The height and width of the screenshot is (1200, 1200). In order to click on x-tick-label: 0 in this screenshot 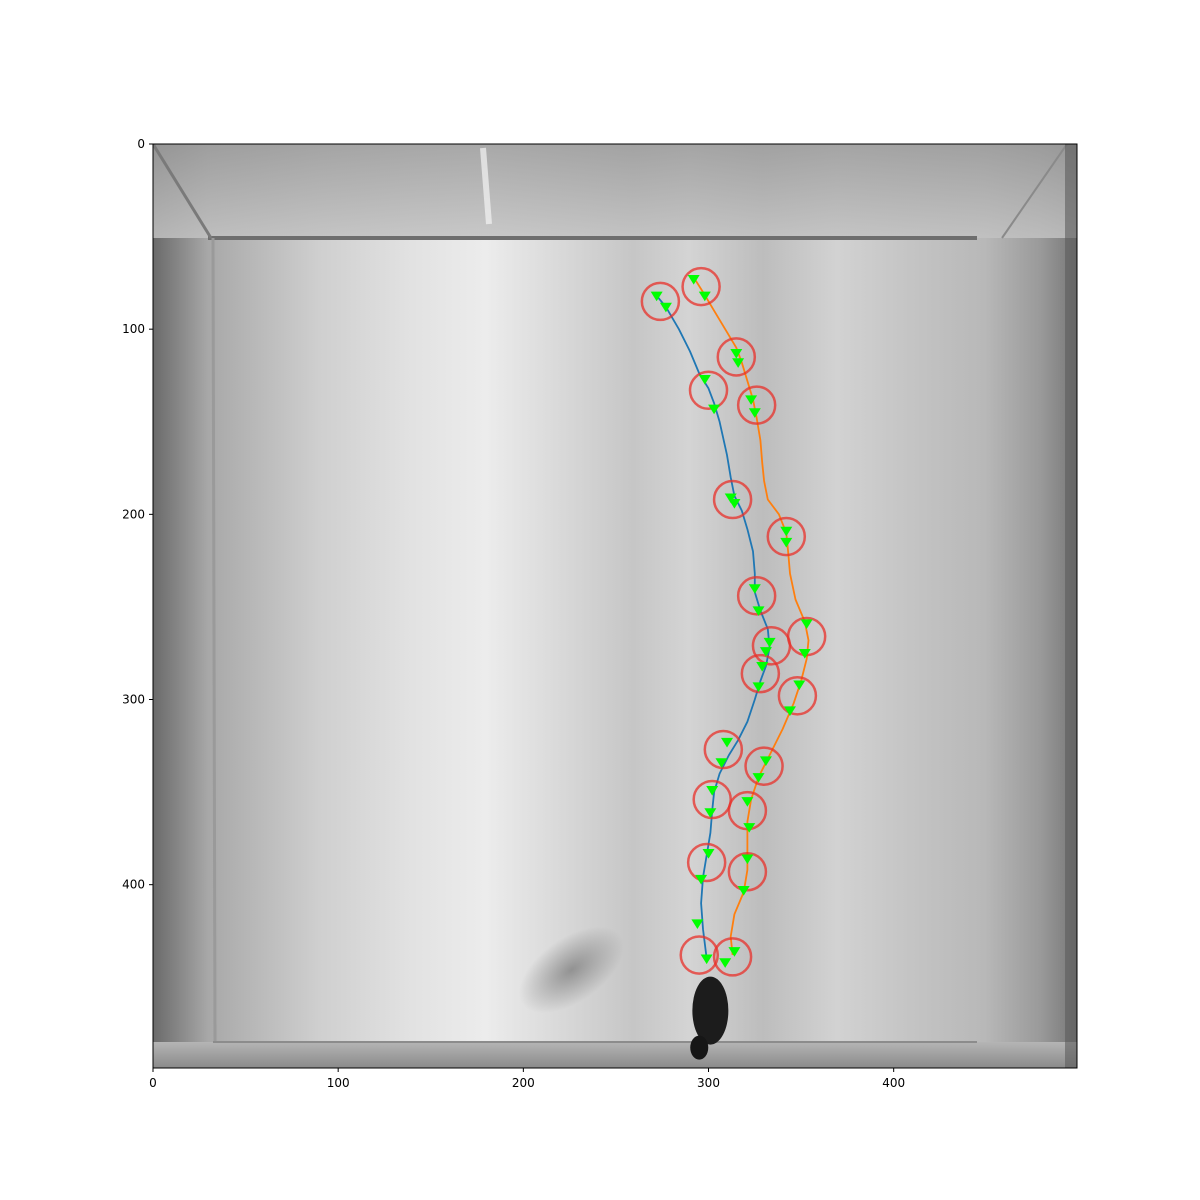, I will do `click(153, 1083)`.